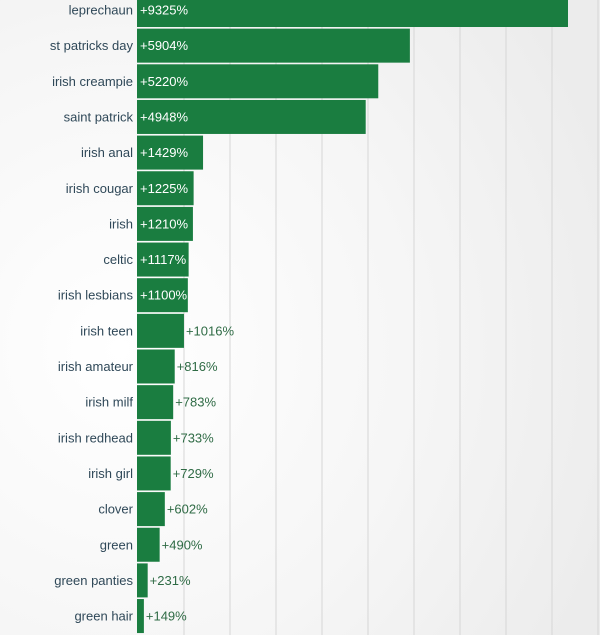  Describe the element at coordinates (121, 223) in the screenshot. I see `category-label-6: irish` at that location.